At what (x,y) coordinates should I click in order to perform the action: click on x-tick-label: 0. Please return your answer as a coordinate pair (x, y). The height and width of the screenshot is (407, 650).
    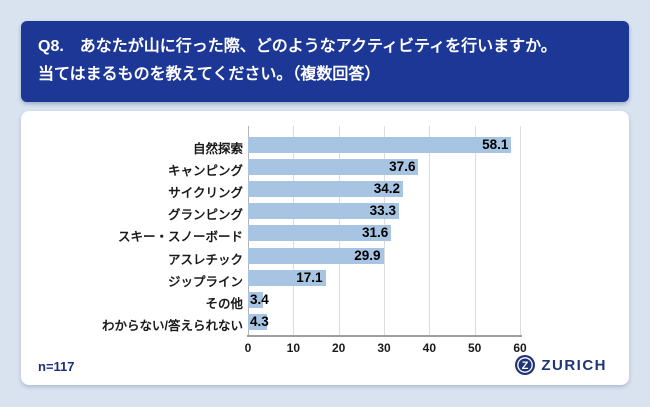
    Looking at the image, I should click on (248, 348).